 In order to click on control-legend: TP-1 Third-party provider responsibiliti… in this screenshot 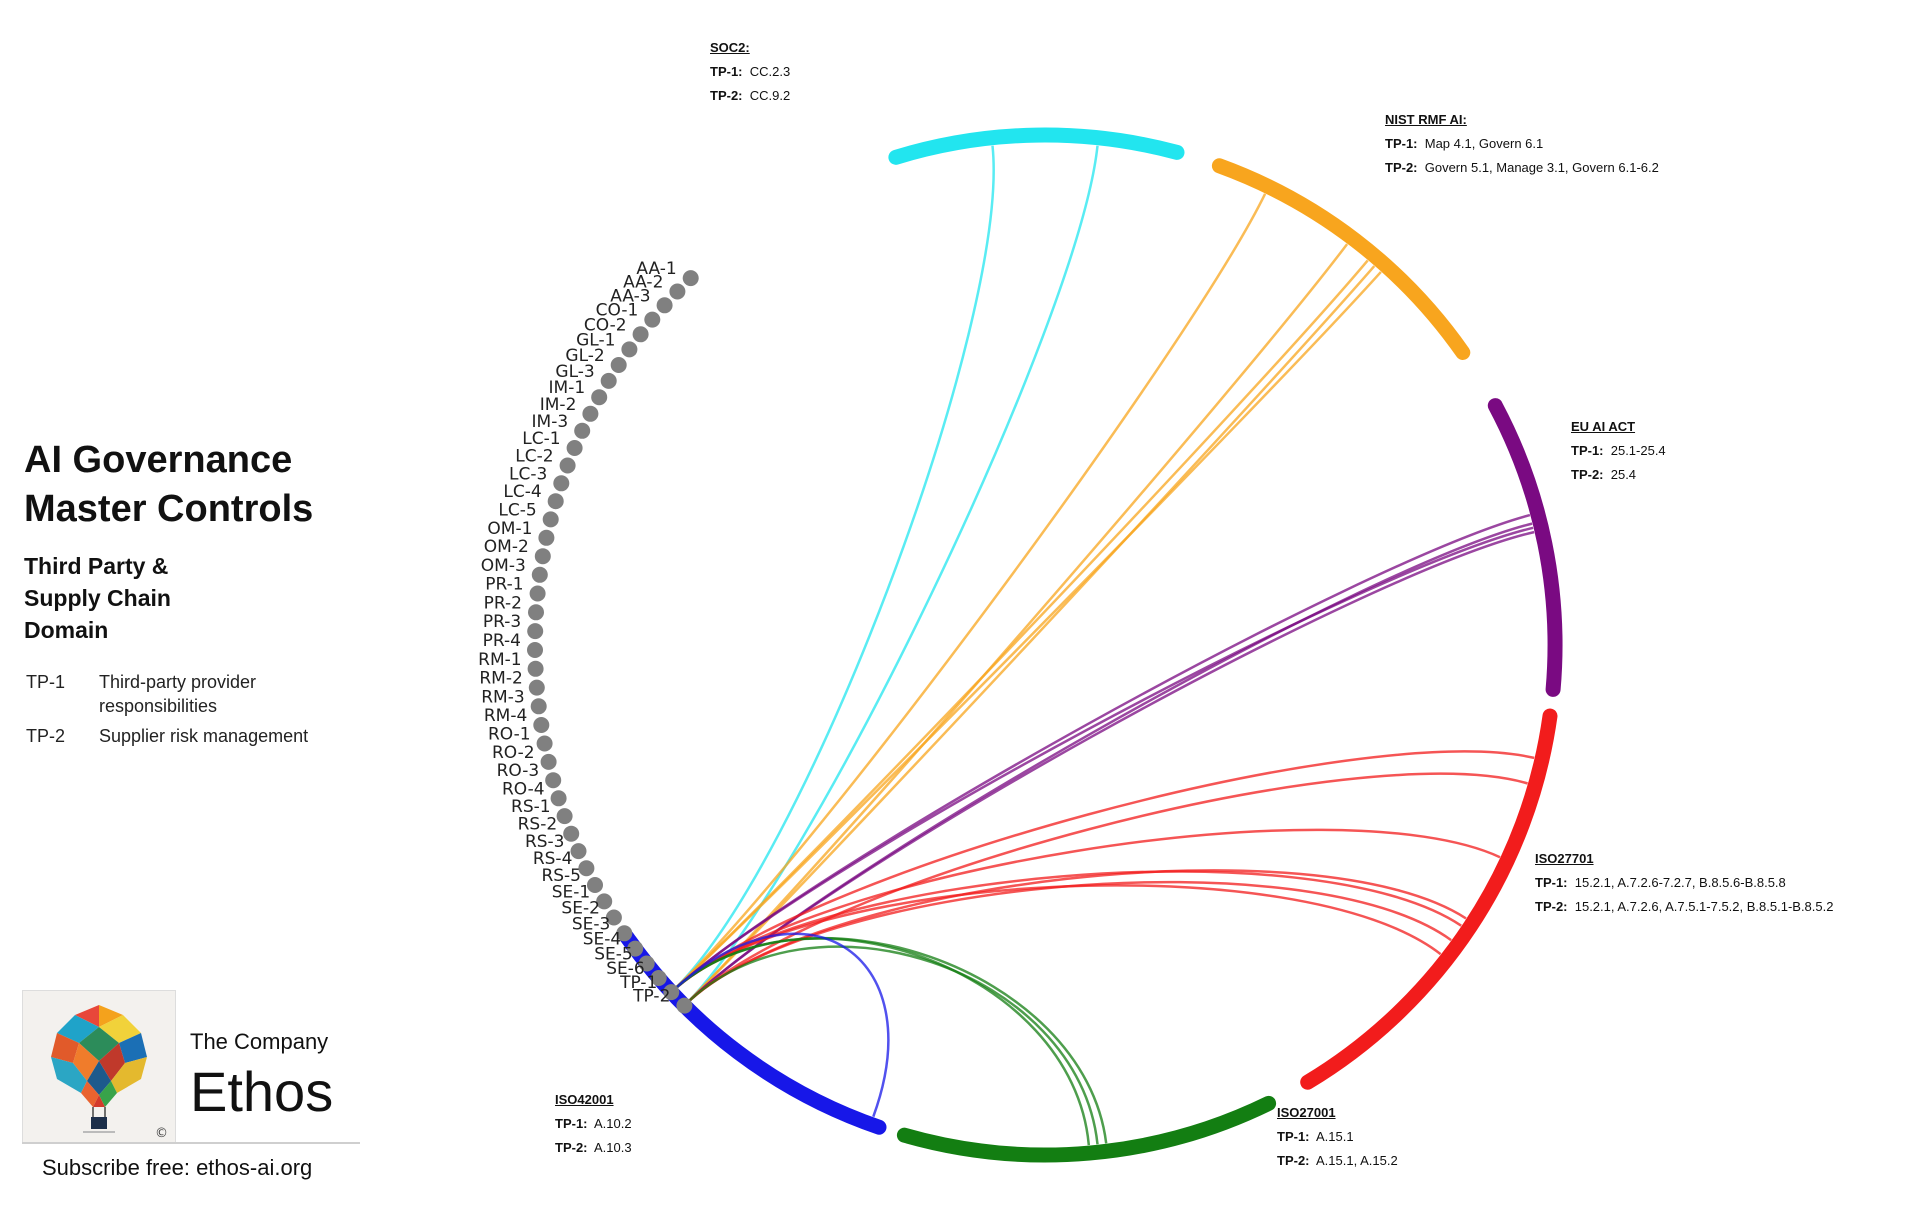, I will do `click(187, 712)`.